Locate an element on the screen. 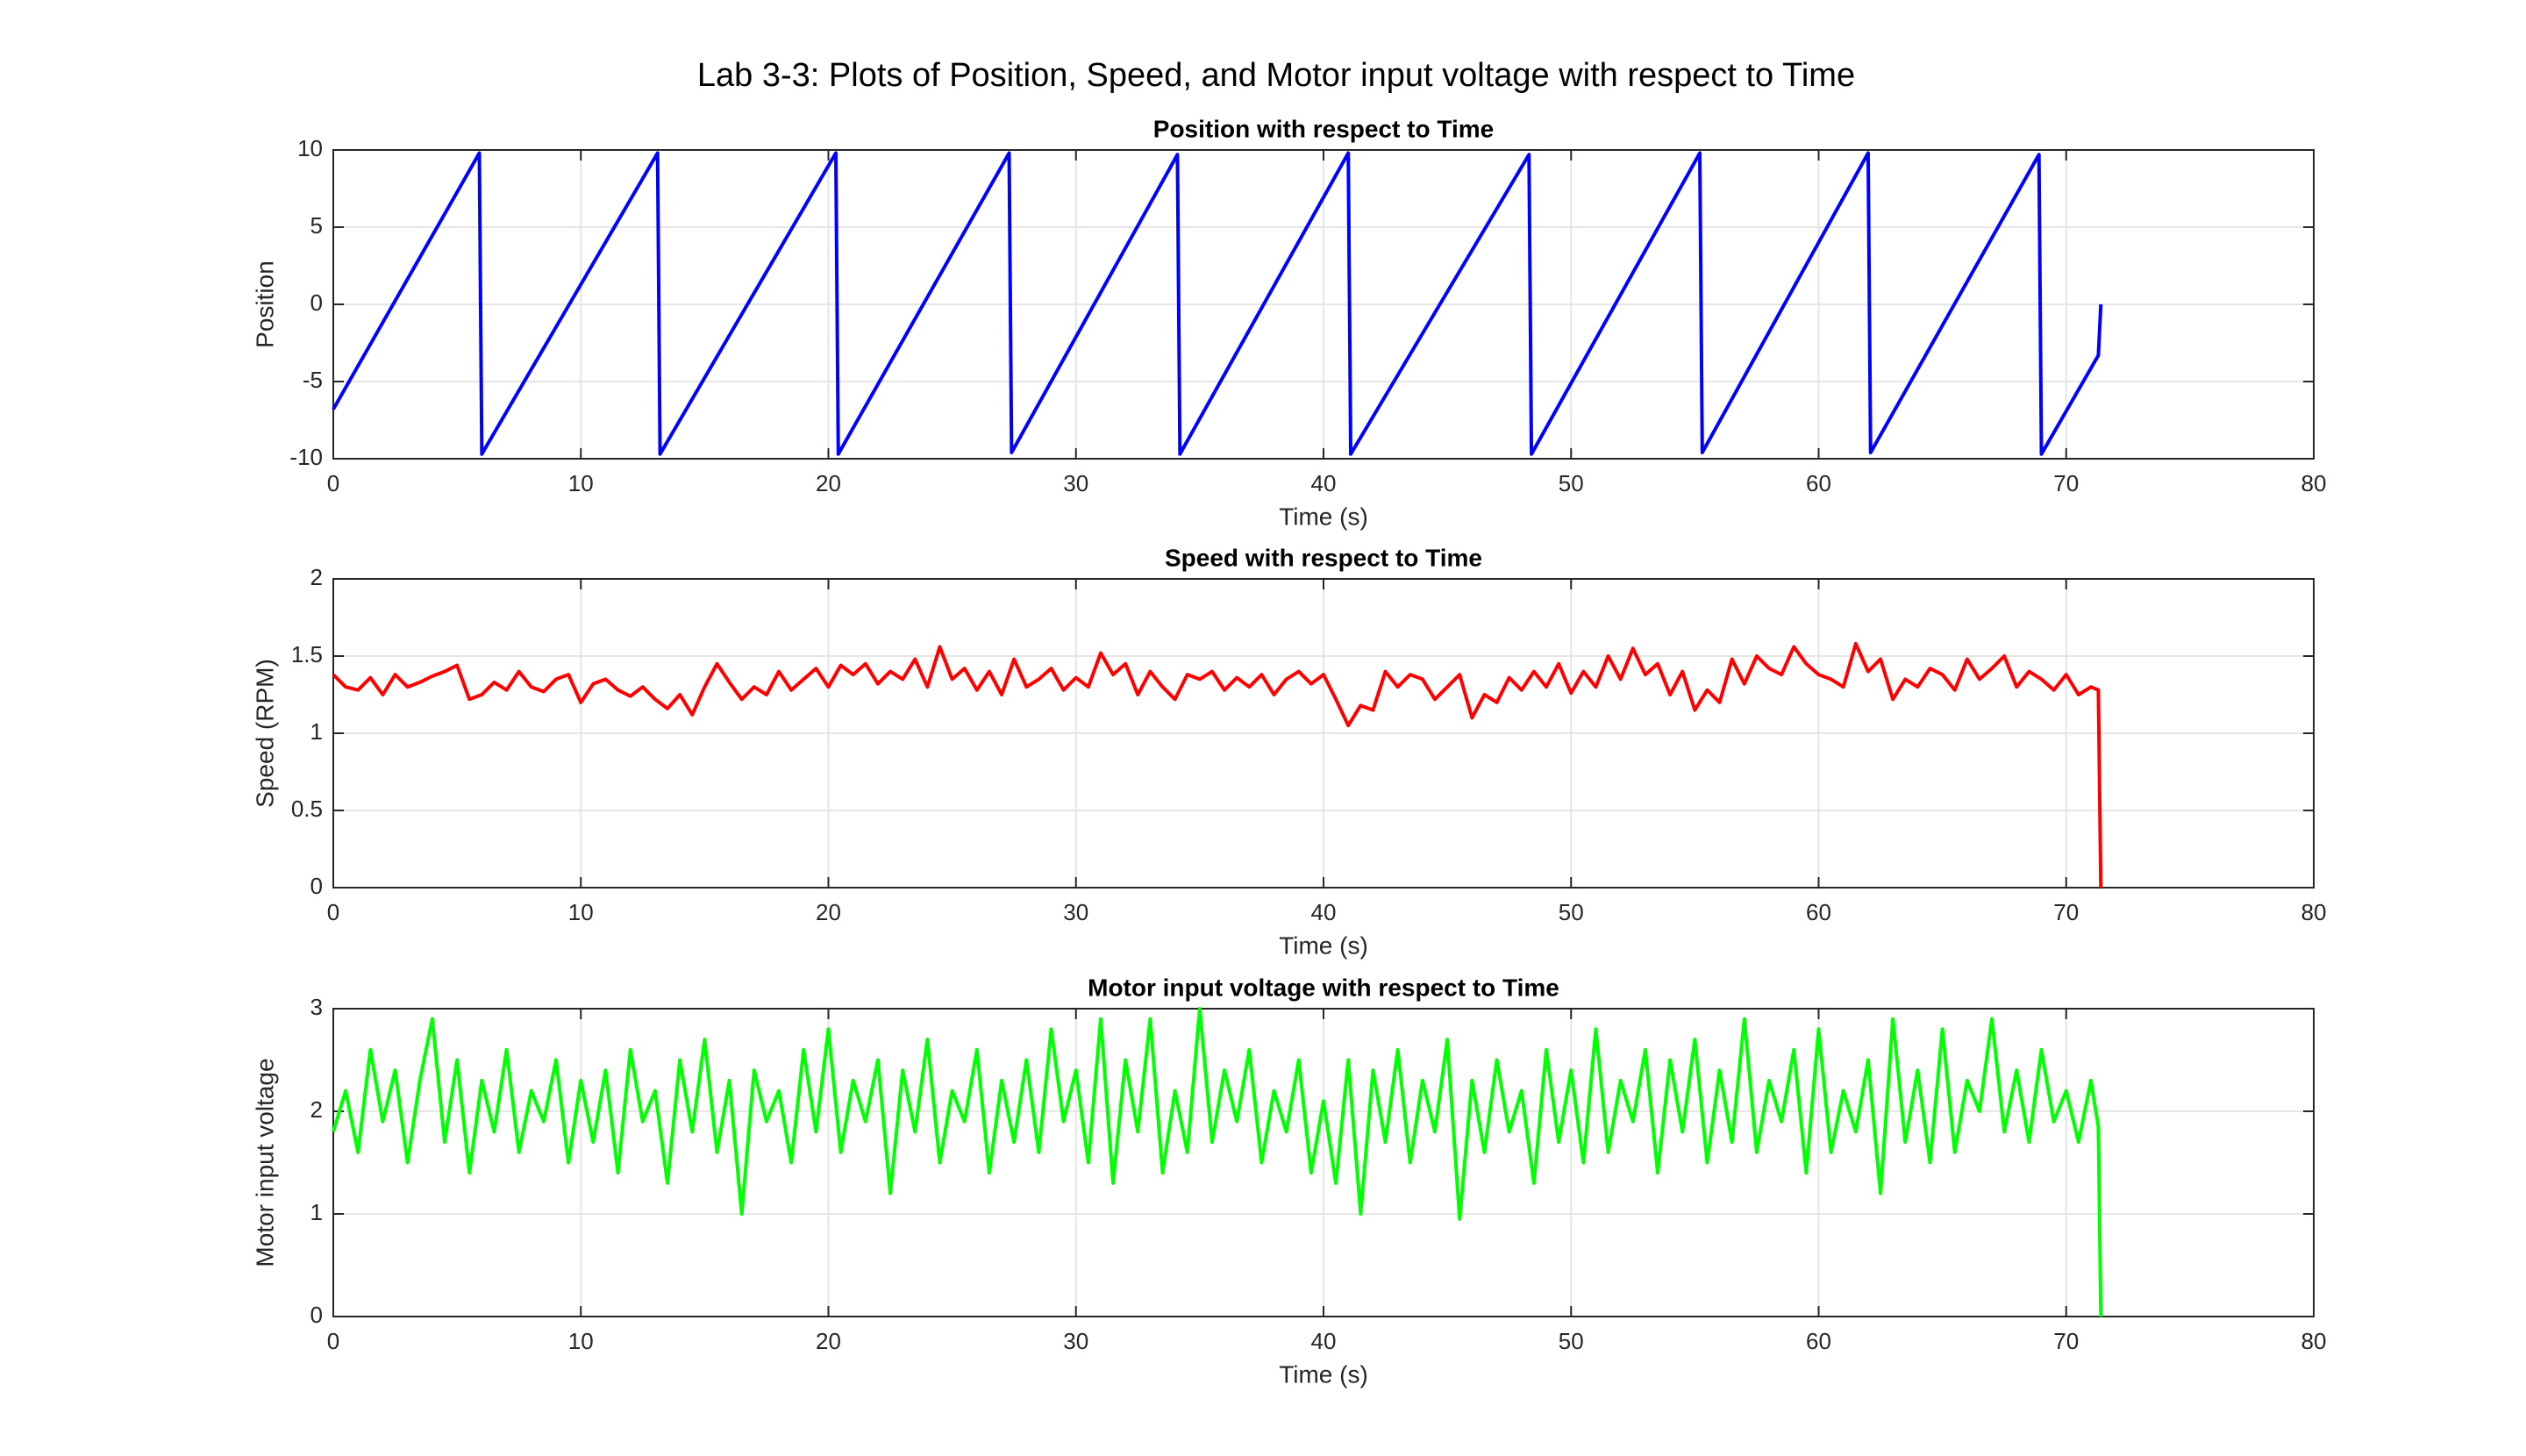  axes-title: Speed with respect to Time is located at coordinates (1323, 557).